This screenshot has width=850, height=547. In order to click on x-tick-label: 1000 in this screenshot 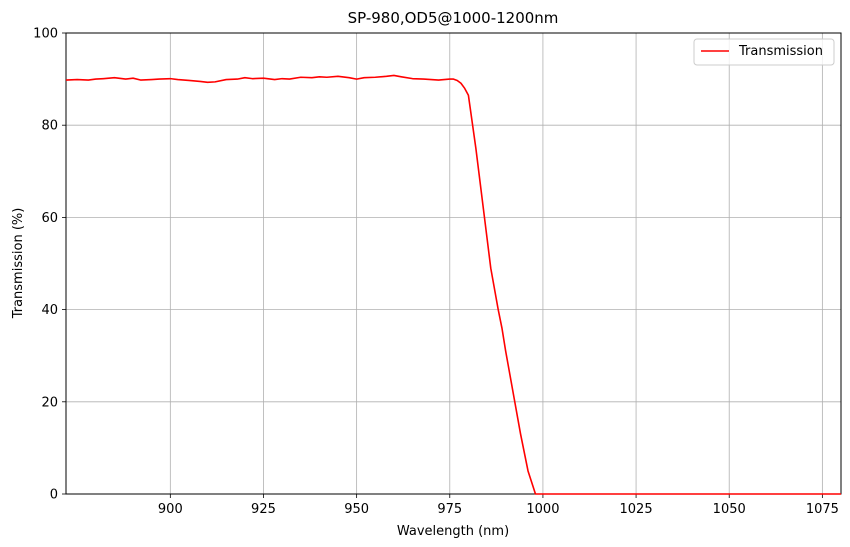, I will do `click(542, 509)`.